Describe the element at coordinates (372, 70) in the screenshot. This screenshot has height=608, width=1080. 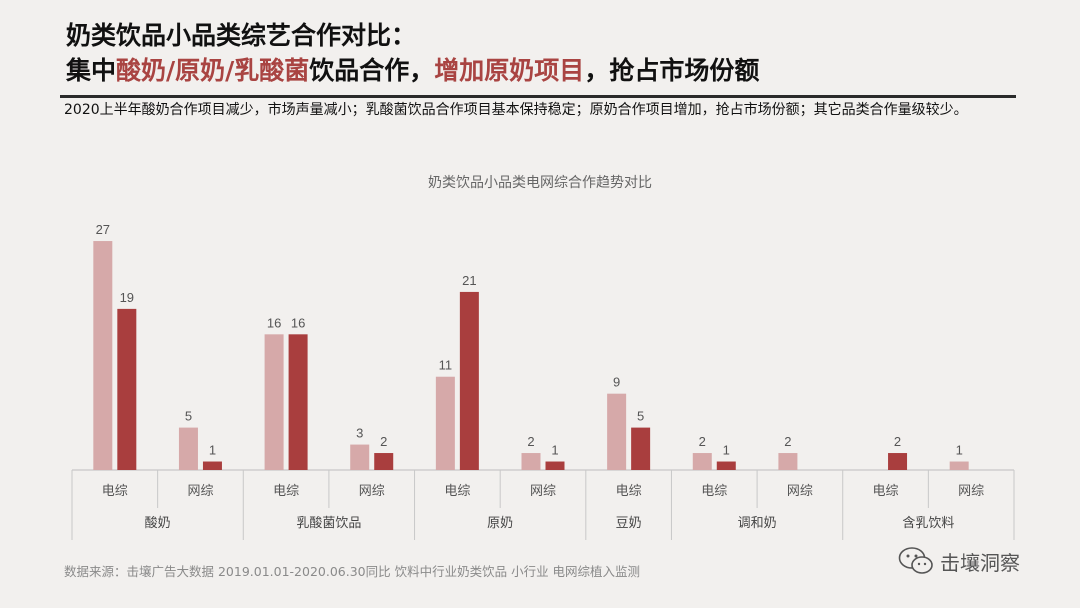
I see `subtitle-mid: 饮品合作，` at that location.